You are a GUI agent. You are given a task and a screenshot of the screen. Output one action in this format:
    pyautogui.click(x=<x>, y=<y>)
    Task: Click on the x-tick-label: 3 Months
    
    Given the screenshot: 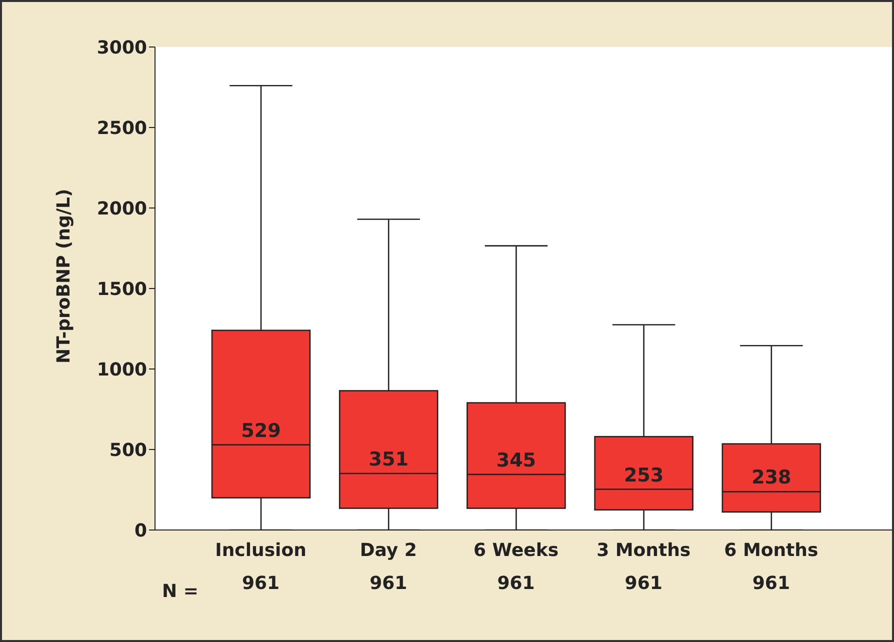 What is the action you would take?
    pyautogui.click(x=643, y=550)
    